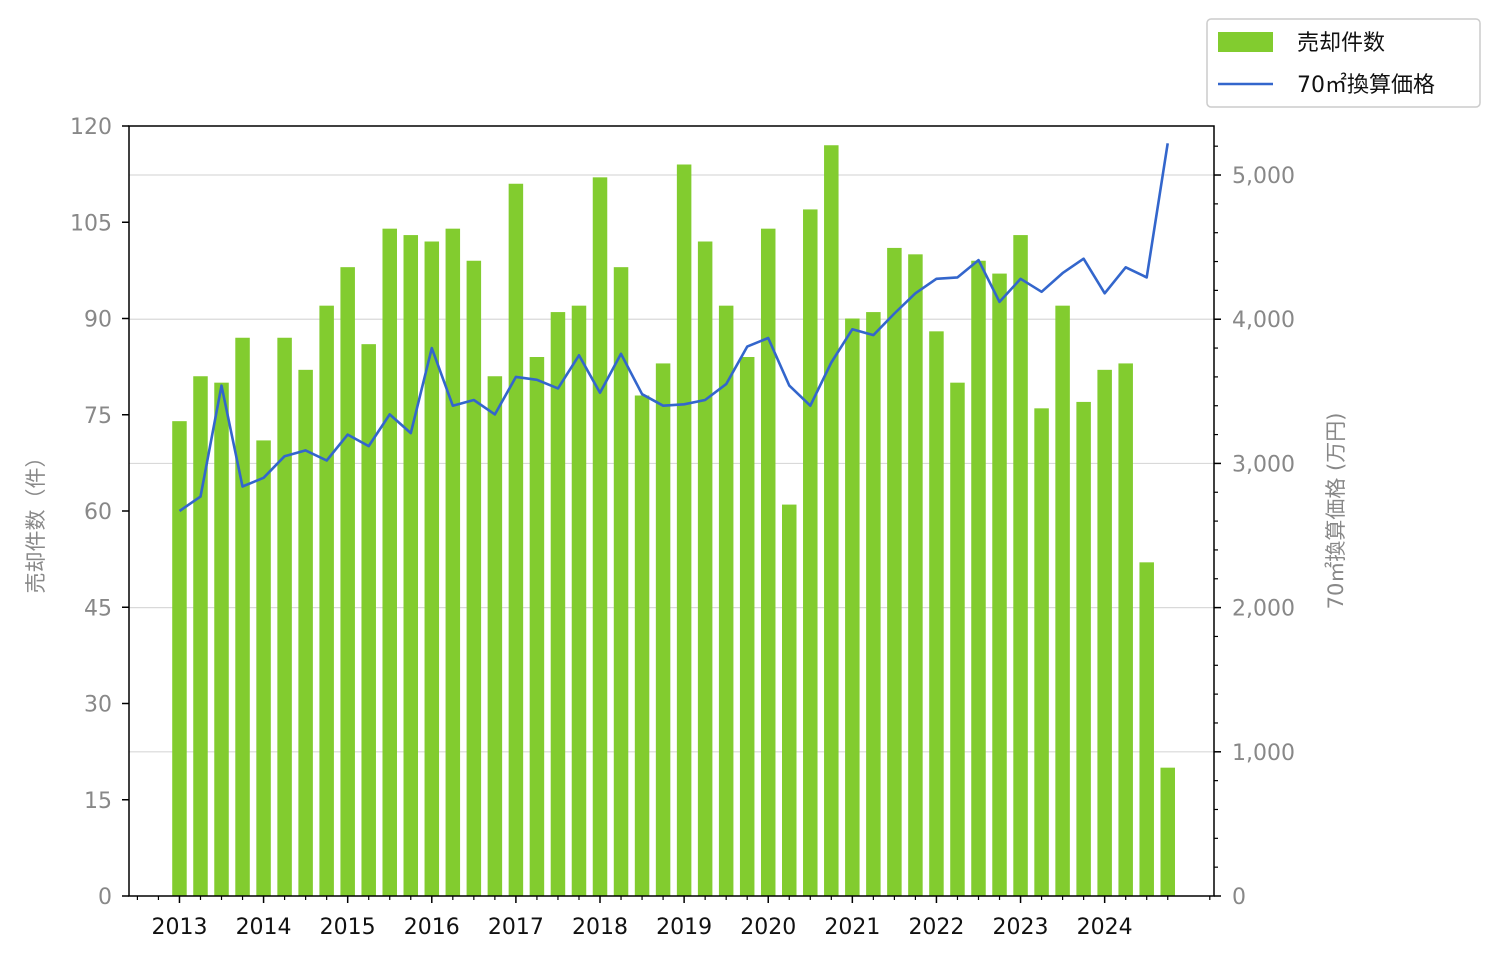 Image resolution: width=1500 pixels, height=961 pixels. I want to click on x-tick-label: 2017, so click(516, 927).